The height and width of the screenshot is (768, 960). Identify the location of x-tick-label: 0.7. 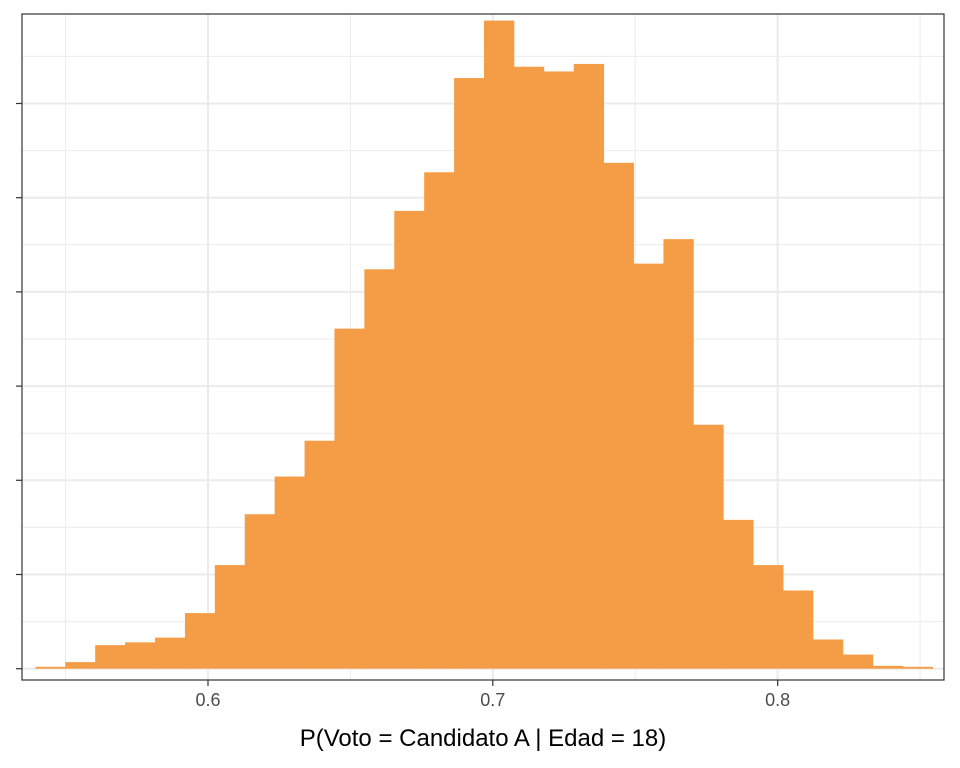
(492, 700).